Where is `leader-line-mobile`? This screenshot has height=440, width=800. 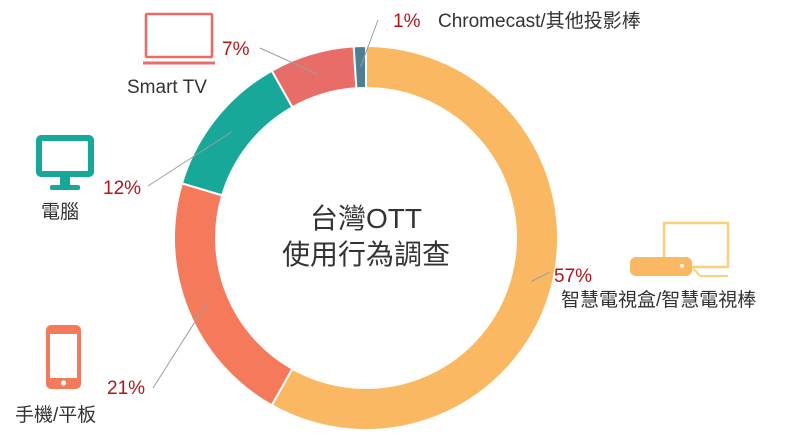 leader-line-mobile is located at coordinates (180, 345).